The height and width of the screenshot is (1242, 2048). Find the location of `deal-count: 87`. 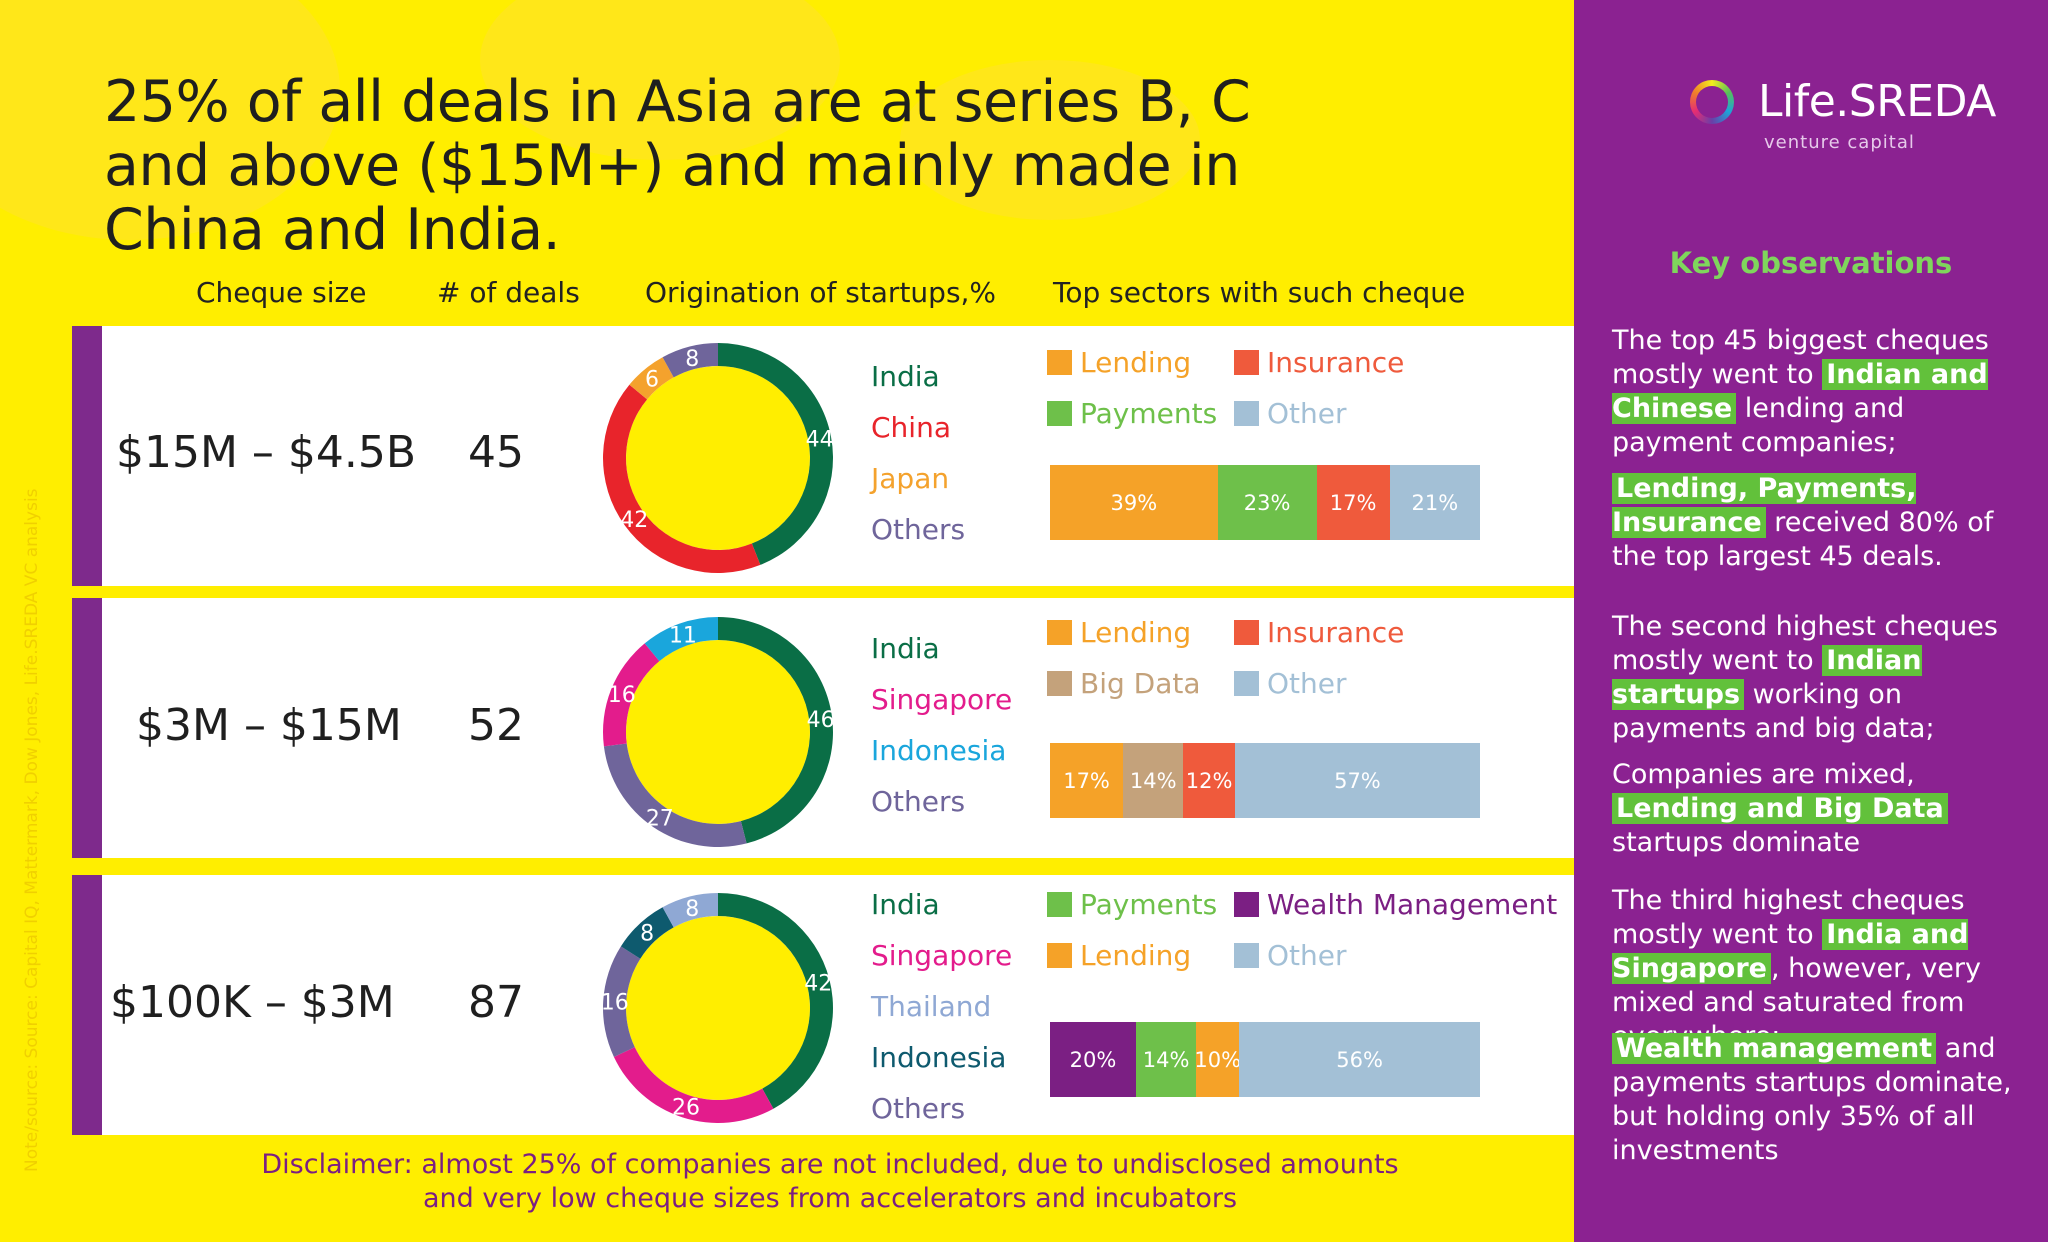

deal-count: 87 is located at coordinates (496, 1002).